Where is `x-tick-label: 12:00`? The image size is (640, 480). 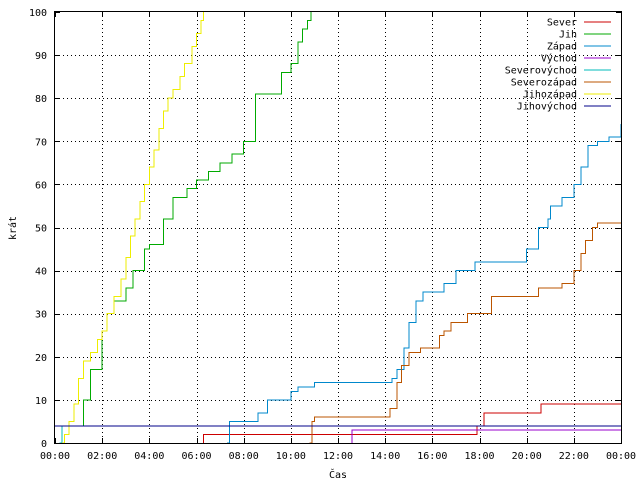
x-tick-label: 12:00 is located at coordinates (338, 456).